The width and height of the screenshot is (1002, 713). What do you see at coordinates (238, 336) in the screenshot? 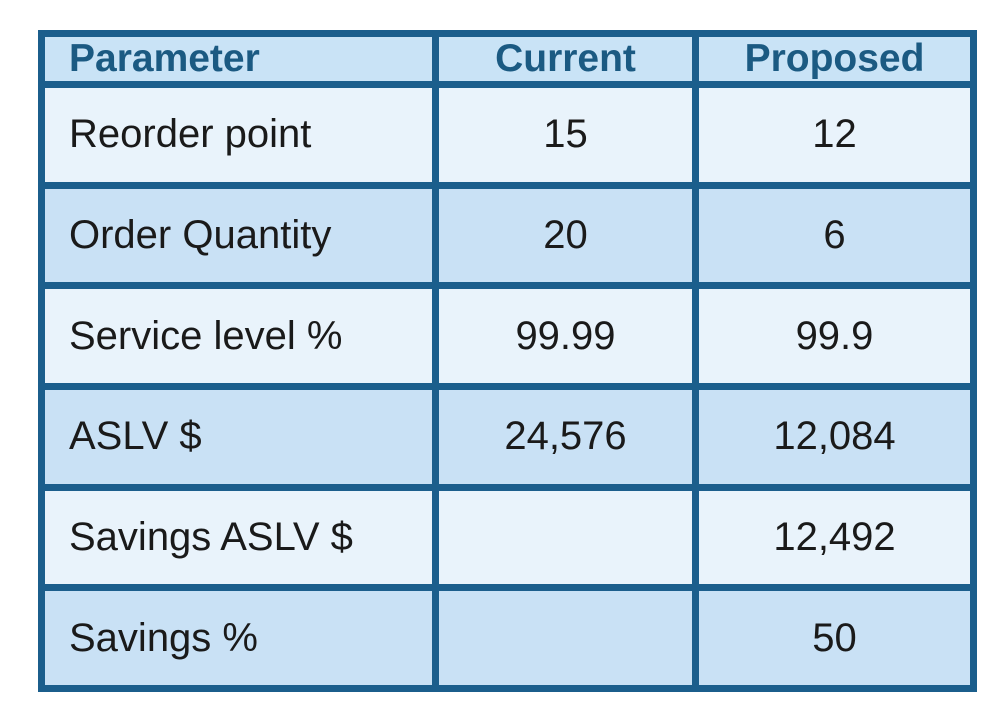
I see `table-cell: Service level %` at bounding box center [238, 336].